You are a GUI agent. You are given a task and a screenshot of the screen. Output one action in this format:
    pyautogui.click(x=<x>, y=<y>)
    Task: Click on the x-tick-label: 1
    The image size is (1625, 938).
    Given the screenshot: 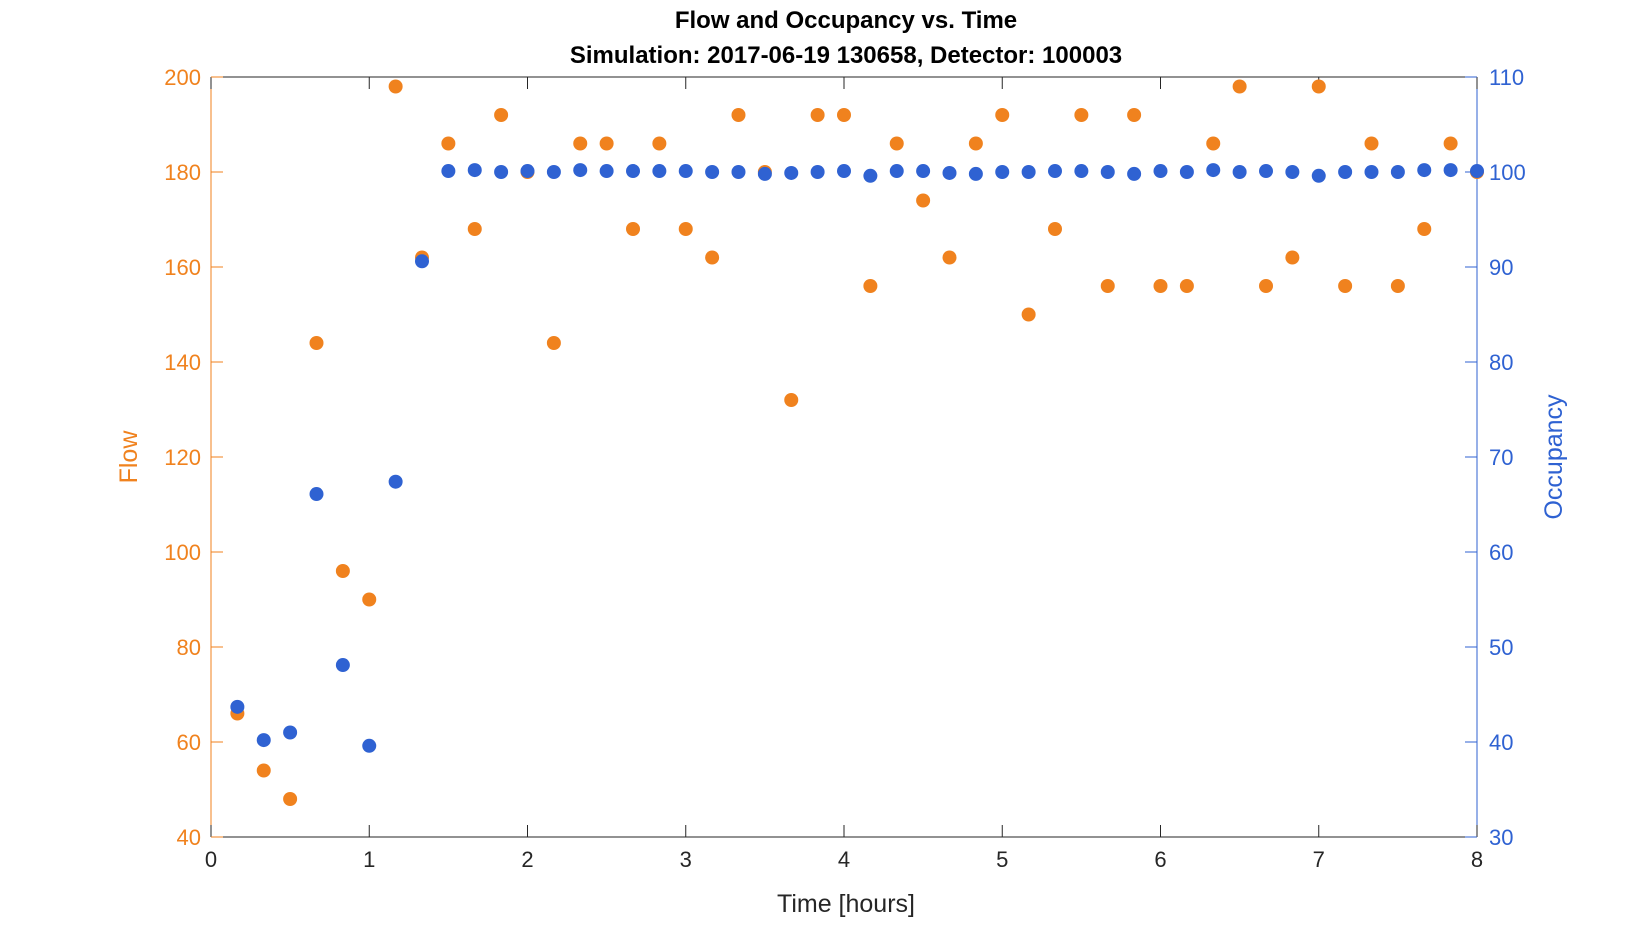 What is the action you would take?
    pyautogui.click(x=369, y=859)
    